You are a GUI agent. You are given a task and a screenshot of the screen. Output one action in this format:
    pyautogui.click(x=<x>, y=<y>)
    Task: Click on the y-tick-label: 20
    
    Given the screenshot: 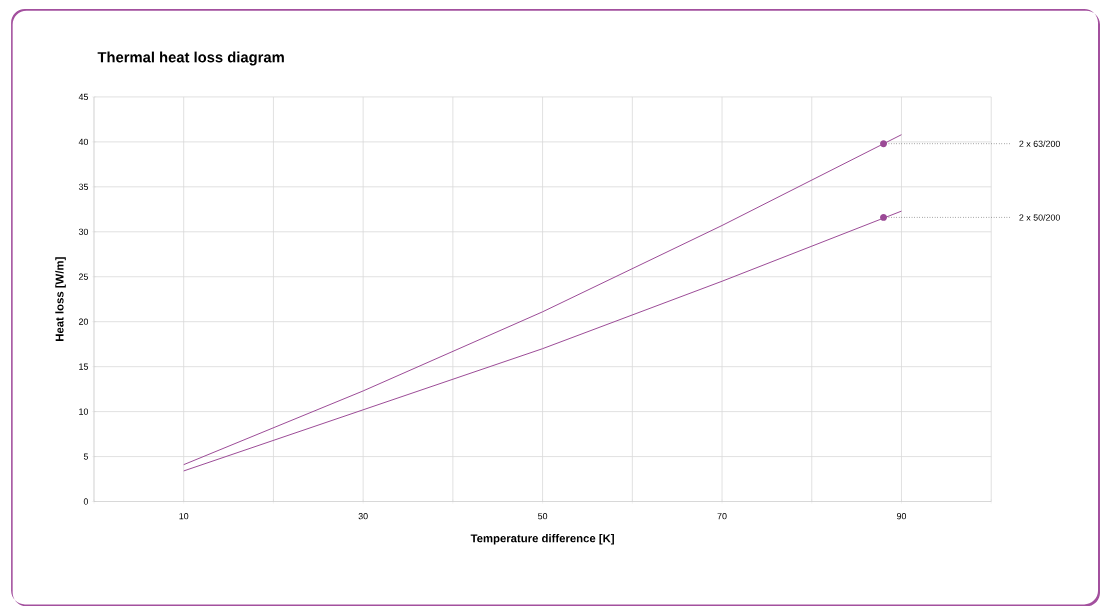 What is the action you would take?
    pyautogui.click(x=83, y=321)
    